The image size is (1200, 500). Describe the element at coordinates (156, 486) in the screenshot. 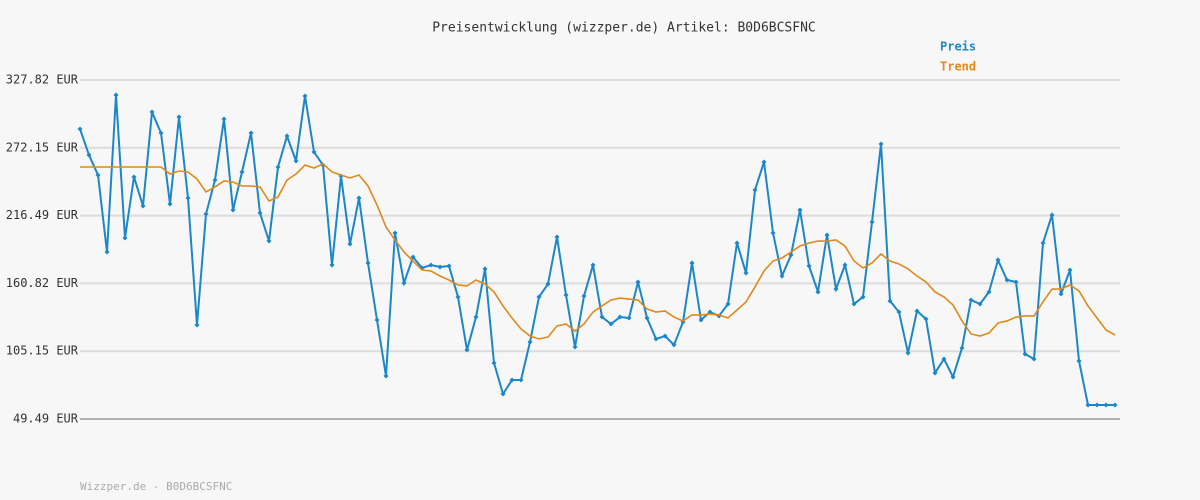

I see `footer: Wizzper.de - B0D6BCSFNC` at that location.